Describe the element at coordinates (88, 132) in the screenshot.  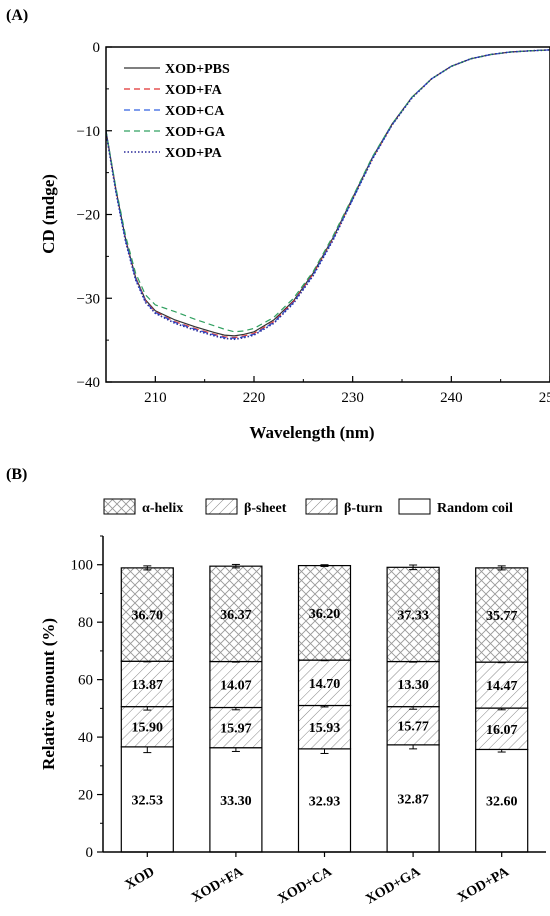
I see `y-tick-label-a: −10` at that location.